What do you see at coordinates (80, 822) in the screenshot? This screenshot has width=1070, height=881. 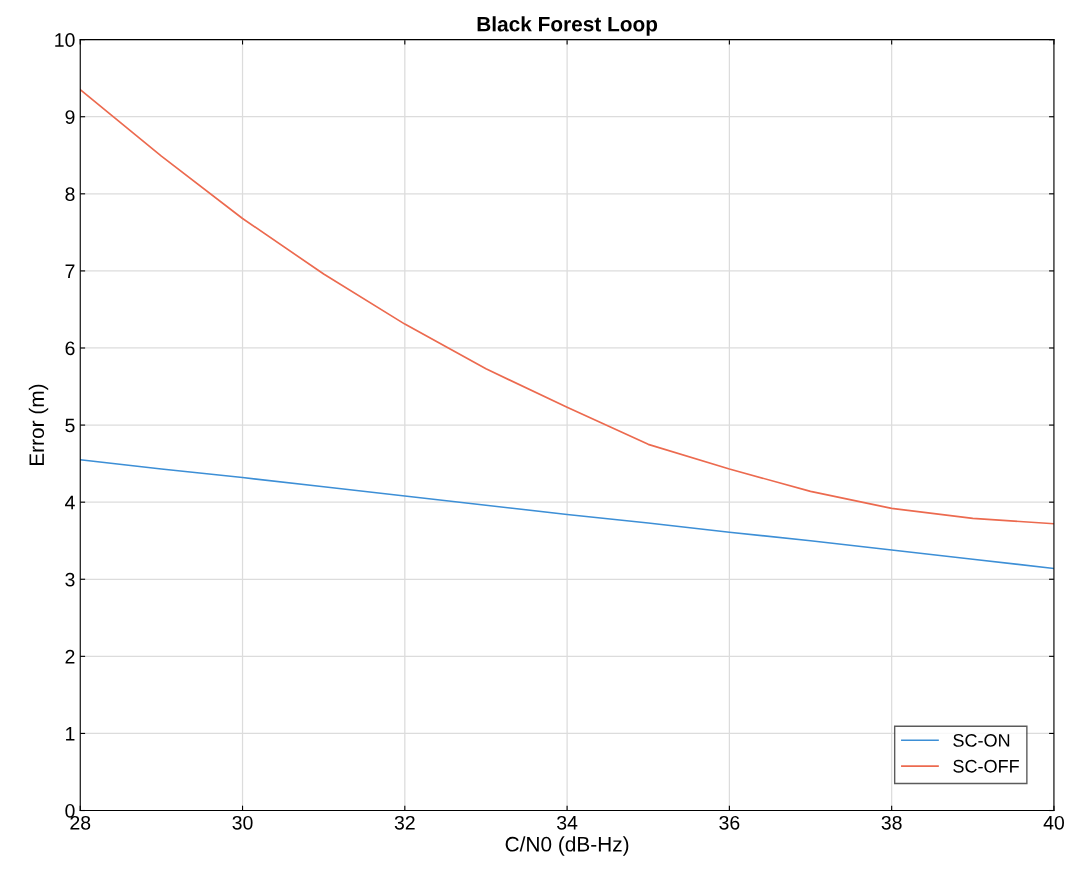 I see `x-tick-label: 28` at bounding box center [80, 822].